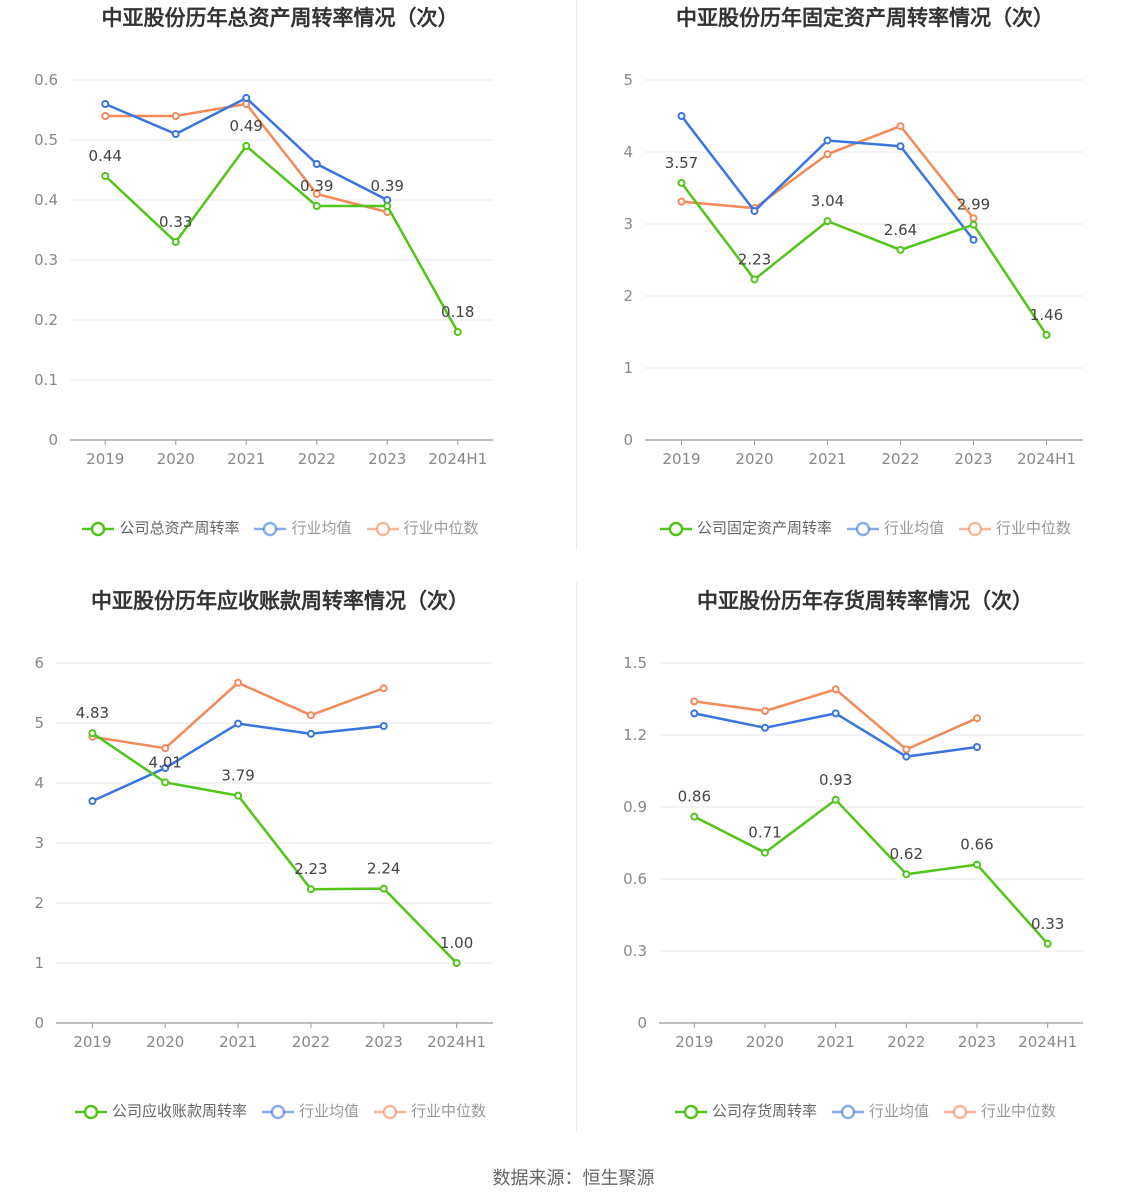  I want to click on y-tick-label: 0.9, so click(635, 807).